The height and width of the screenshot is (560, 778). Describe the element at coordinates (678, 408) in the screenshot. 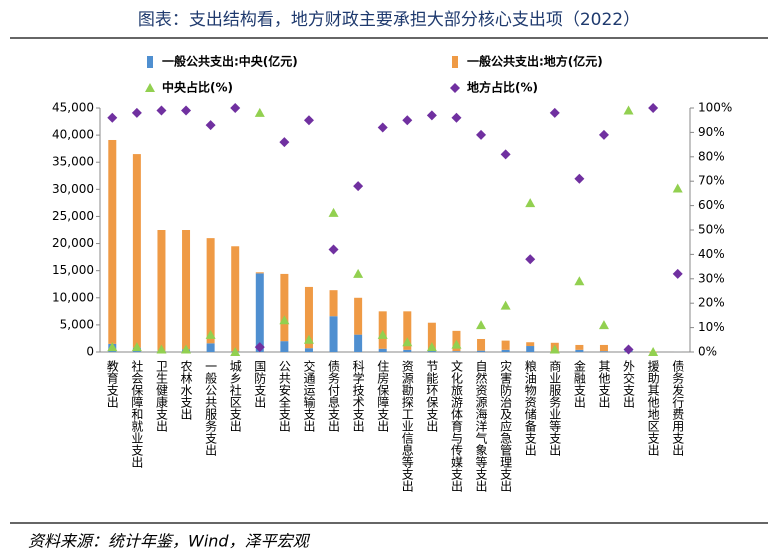

I see `x-tick-label: 债务发行费用支出` at that location.